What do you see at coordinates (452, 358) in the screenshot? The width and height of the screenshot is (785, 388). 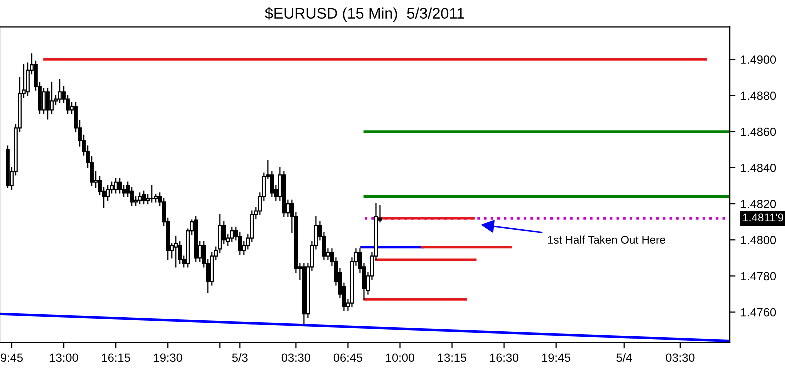 I see `x-tick-label: 13:15` at bounding box center [452, 358].